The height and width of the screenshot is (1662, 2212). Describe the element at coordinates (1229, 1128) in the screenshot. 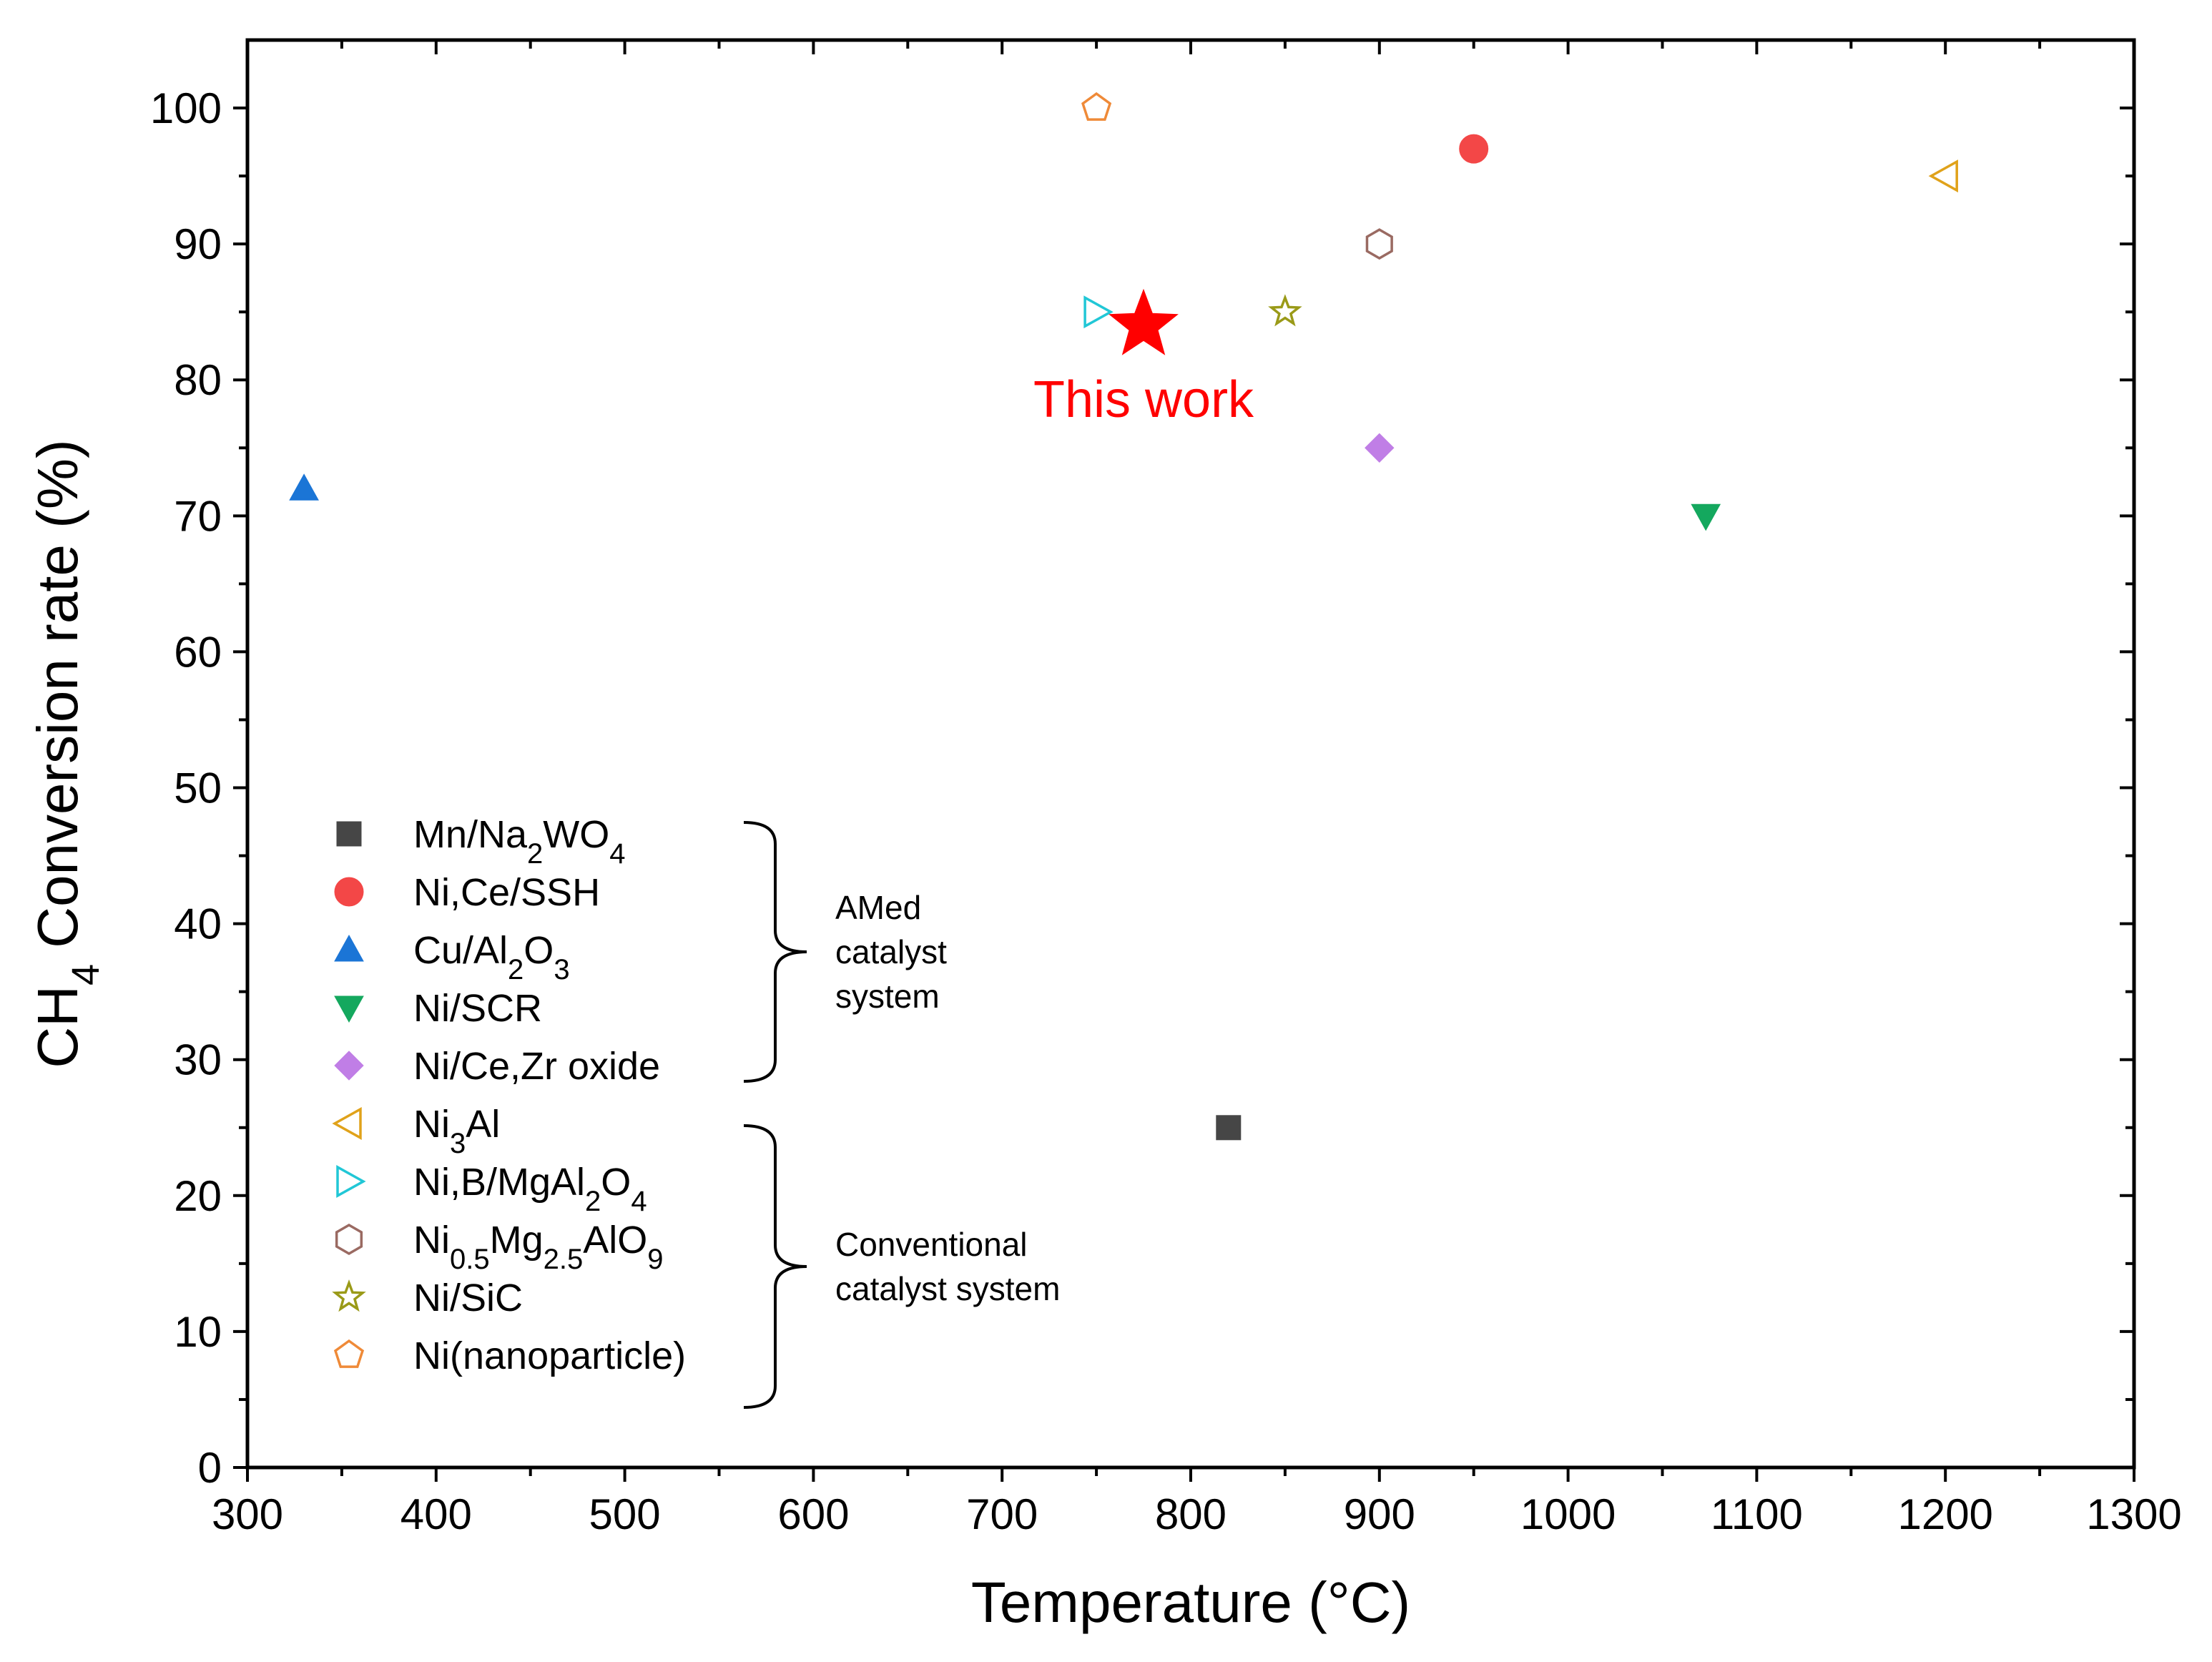

I see `point-mn-na2wo4` at that location.